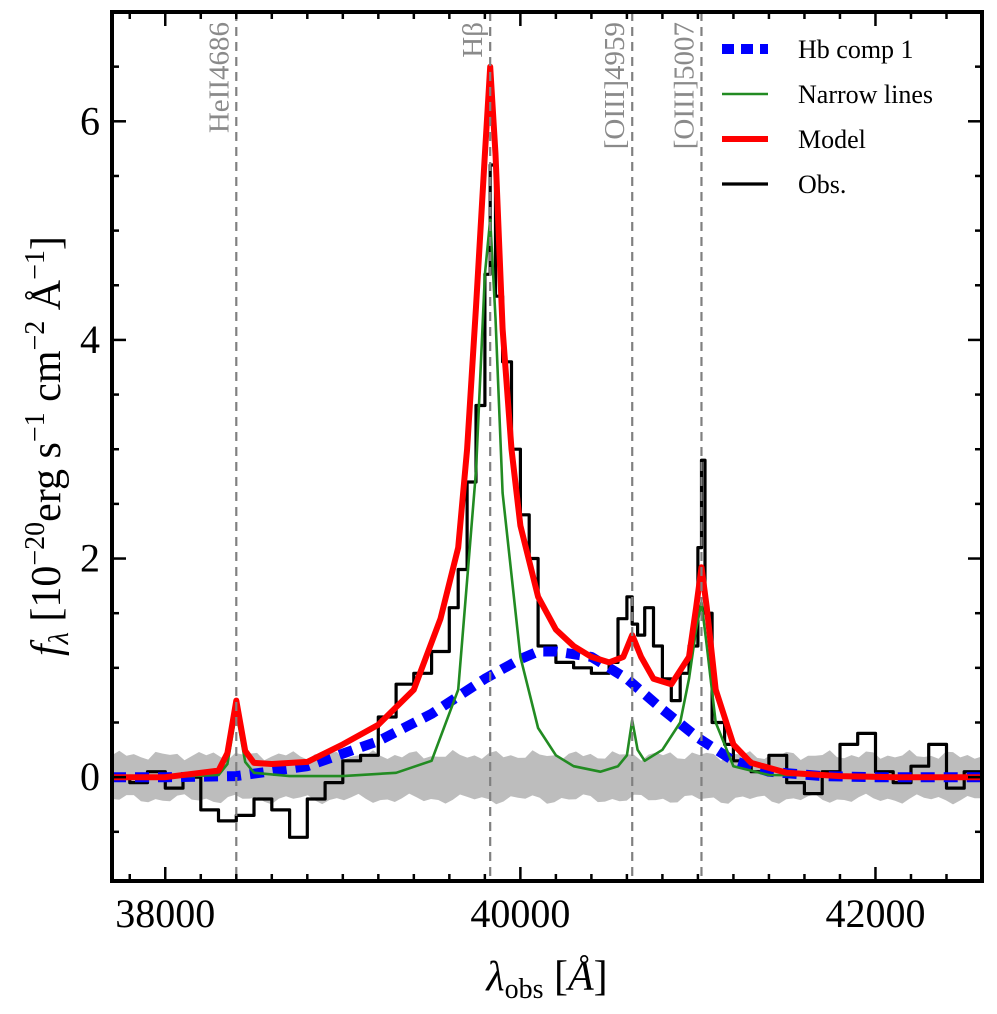  What do you see at coordinates (90, 558) in the screenshot?
I see `y-tick-label: 2` at bounding box center [90, 558].